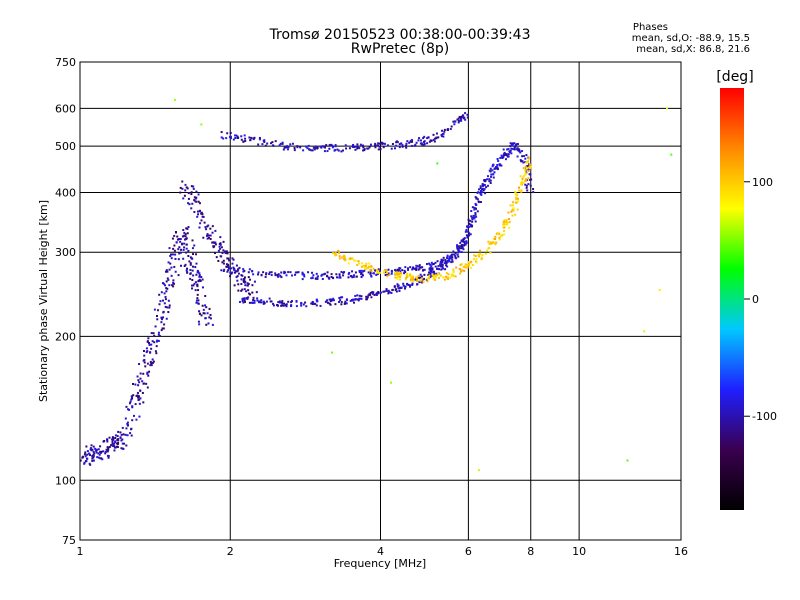 The image size is (800, 600). Describe the element at coordinates (755, 299) in the screenshot. I see `colorbar-tick-label: 0` at that location.